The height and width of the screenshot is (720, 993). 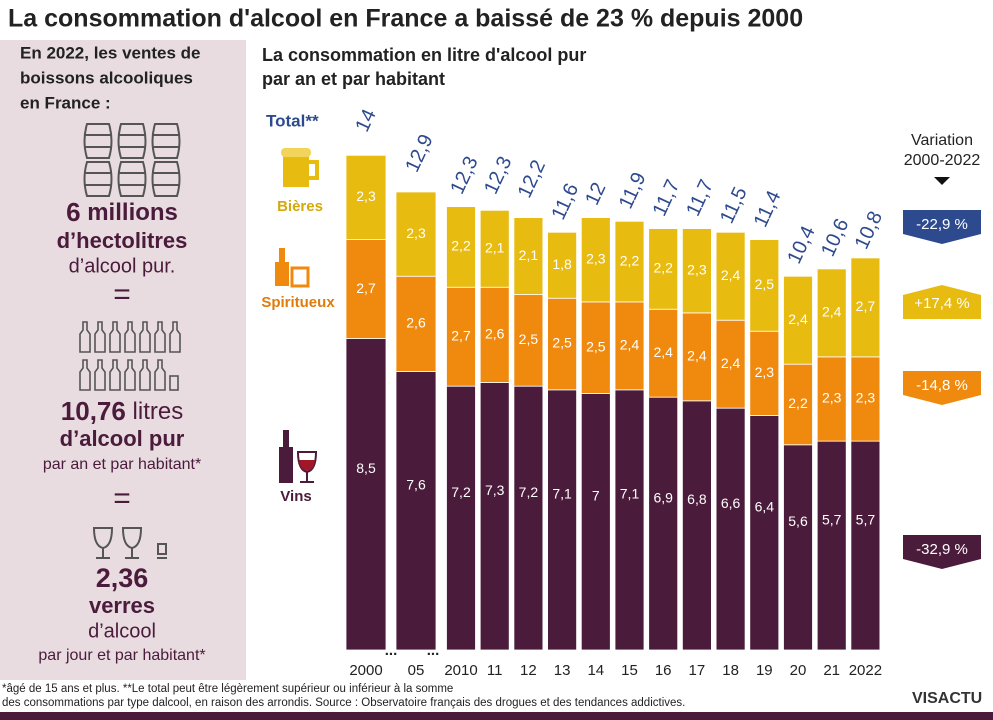 I want to click on x-tick-label: 2022, so click(x=865, y=670).